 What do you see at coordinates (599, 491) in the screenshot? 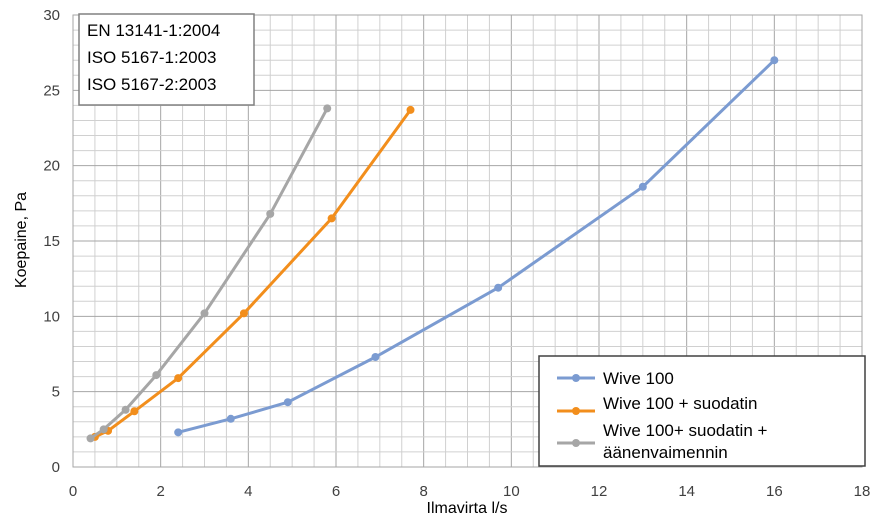
I see `x-tick-label: 12` at bounding box center [599, 491].